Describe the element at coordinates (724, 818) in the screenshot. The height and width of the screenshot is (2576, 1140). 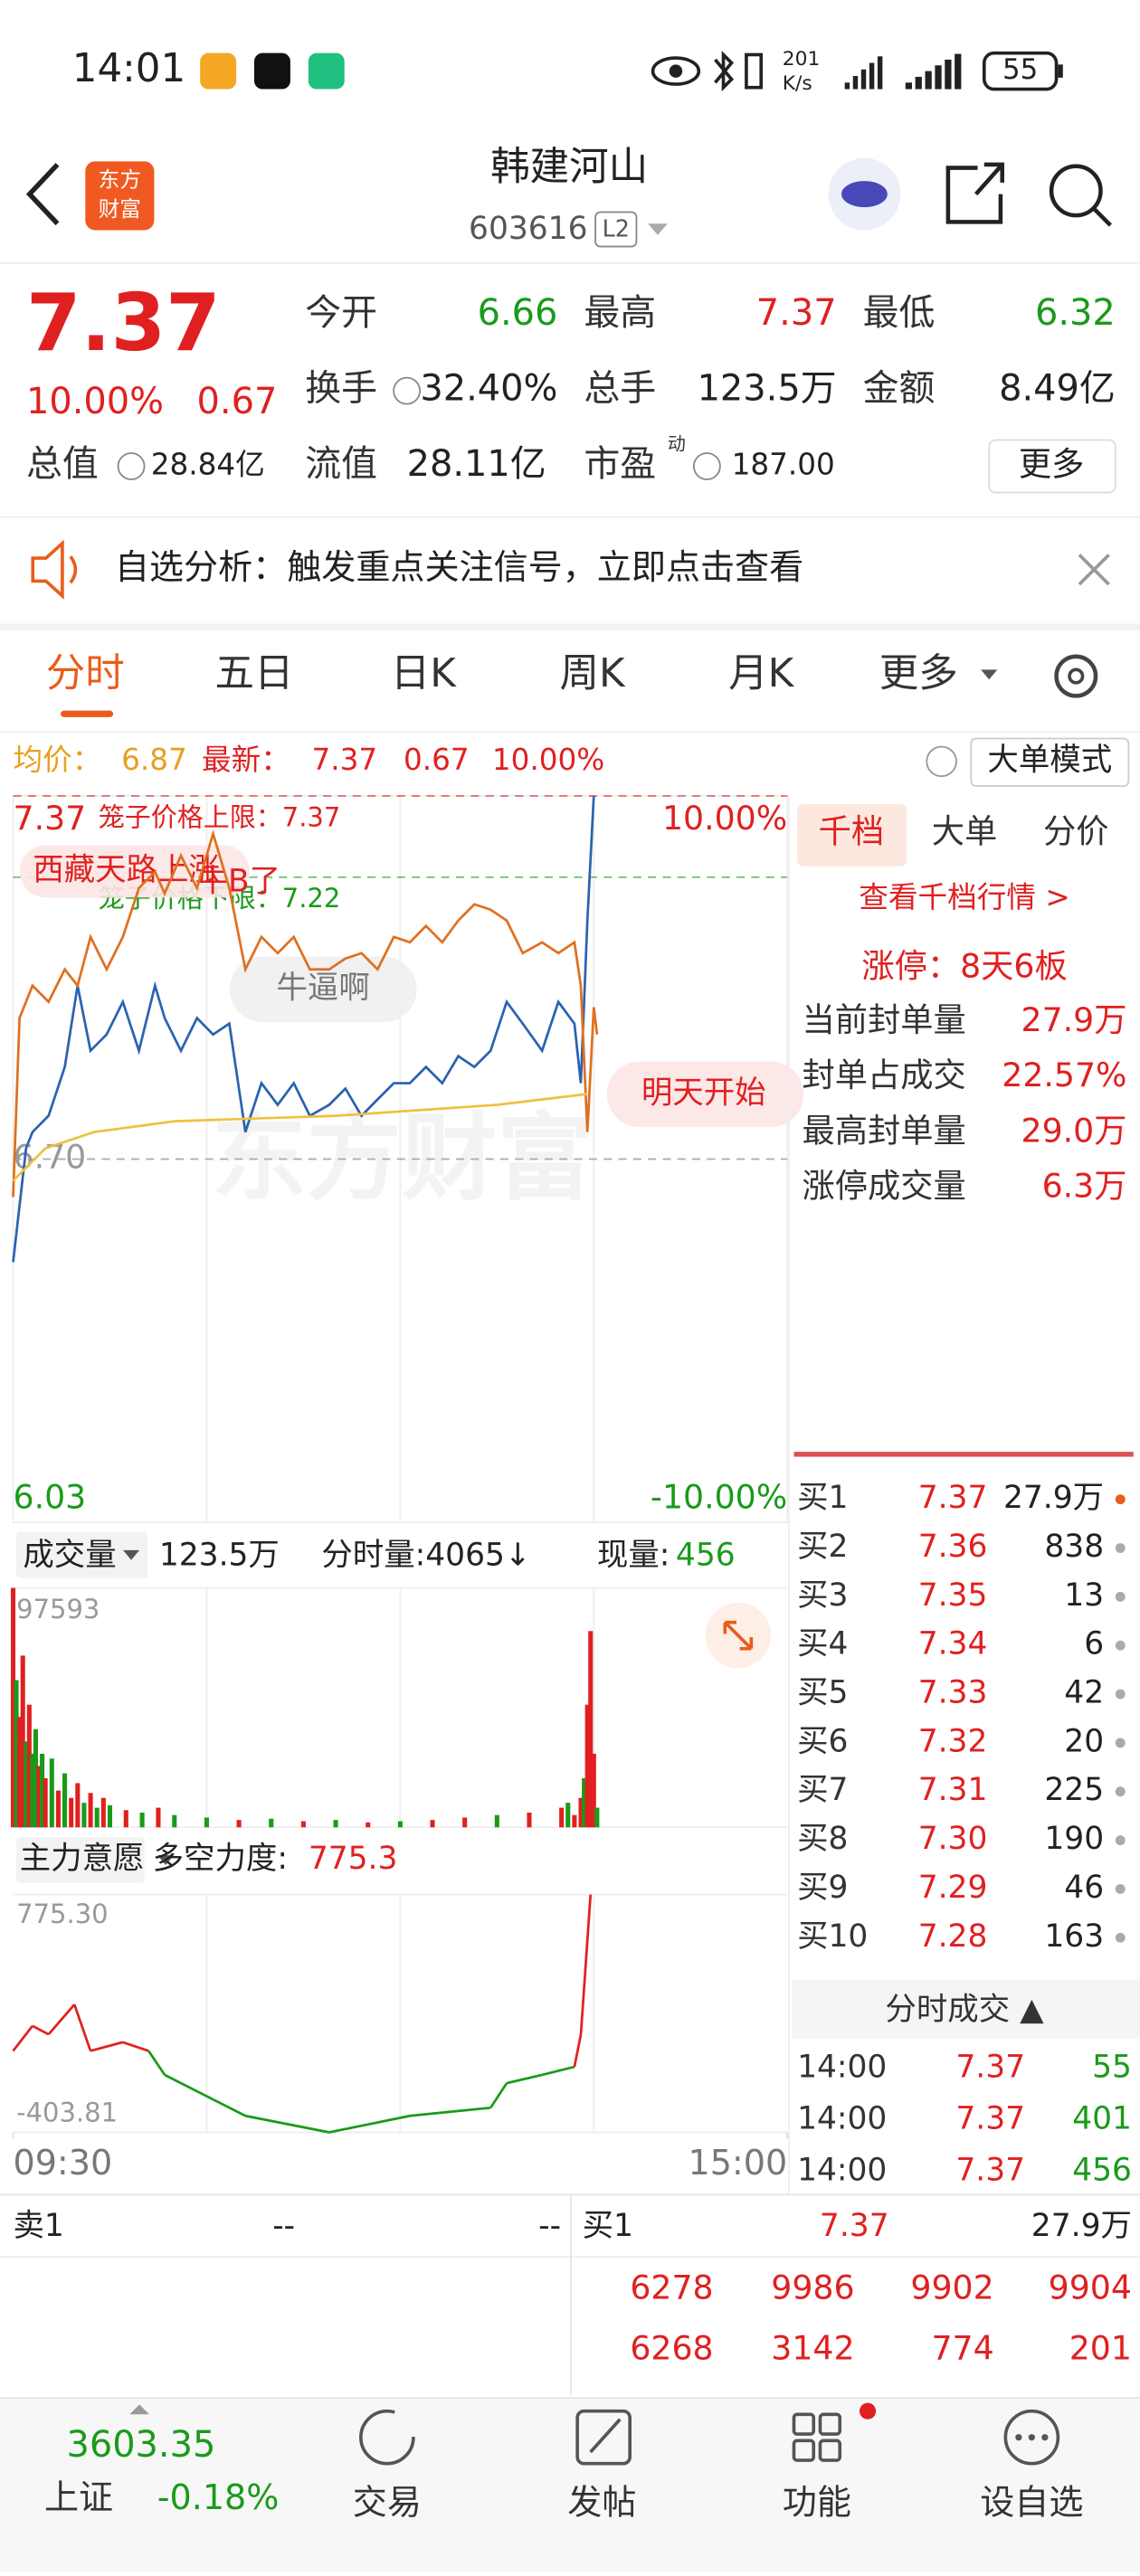
I see `y2-tick-label: 10.00%` at that location.